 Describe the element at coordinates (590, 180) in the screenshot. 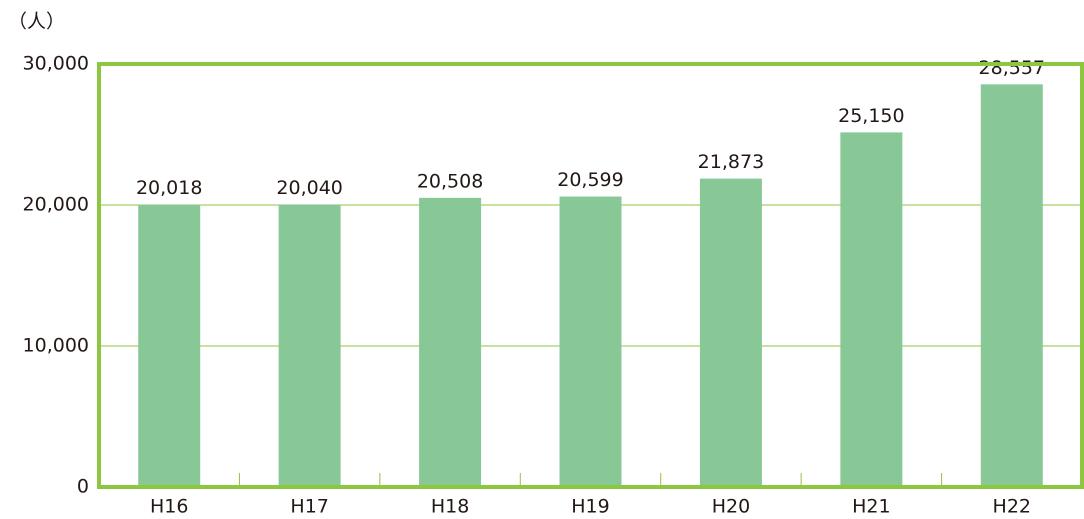

I see `data-label: 20,599` at that location.